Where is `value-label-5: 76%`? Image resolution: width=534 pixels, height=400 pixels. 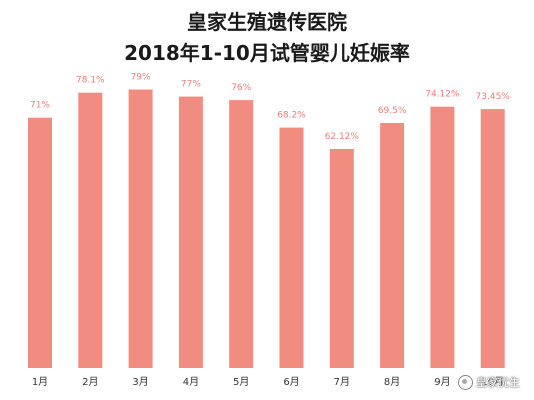
value-label-5: 76% is located at coordinates (241, 88).